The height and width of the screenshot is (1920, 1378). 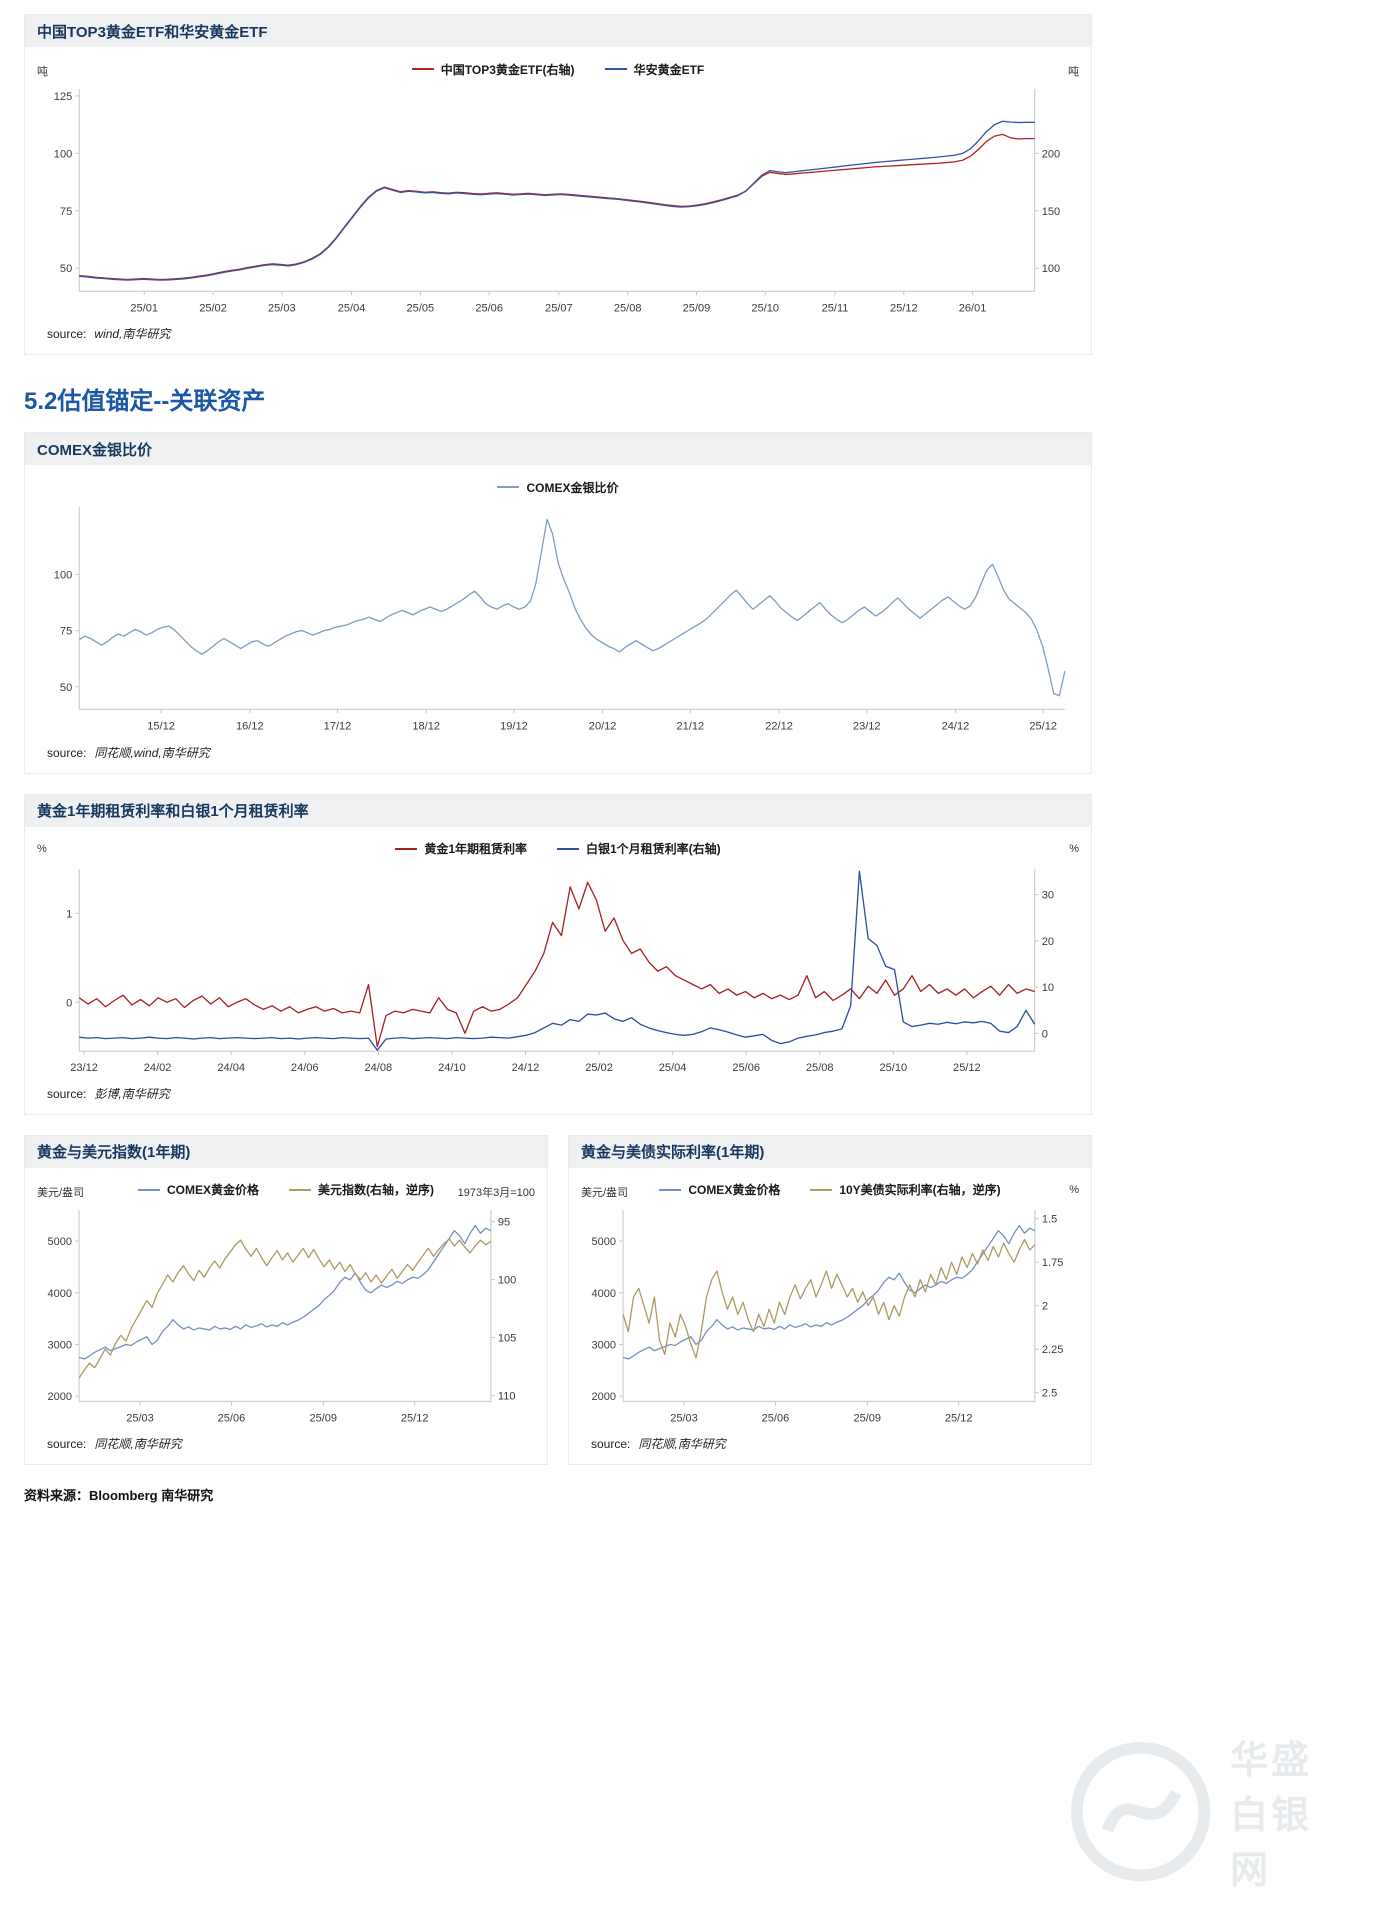 I want to click on legend-item: 美元指数(右轴，逆序), so click(x=361, y=1189).